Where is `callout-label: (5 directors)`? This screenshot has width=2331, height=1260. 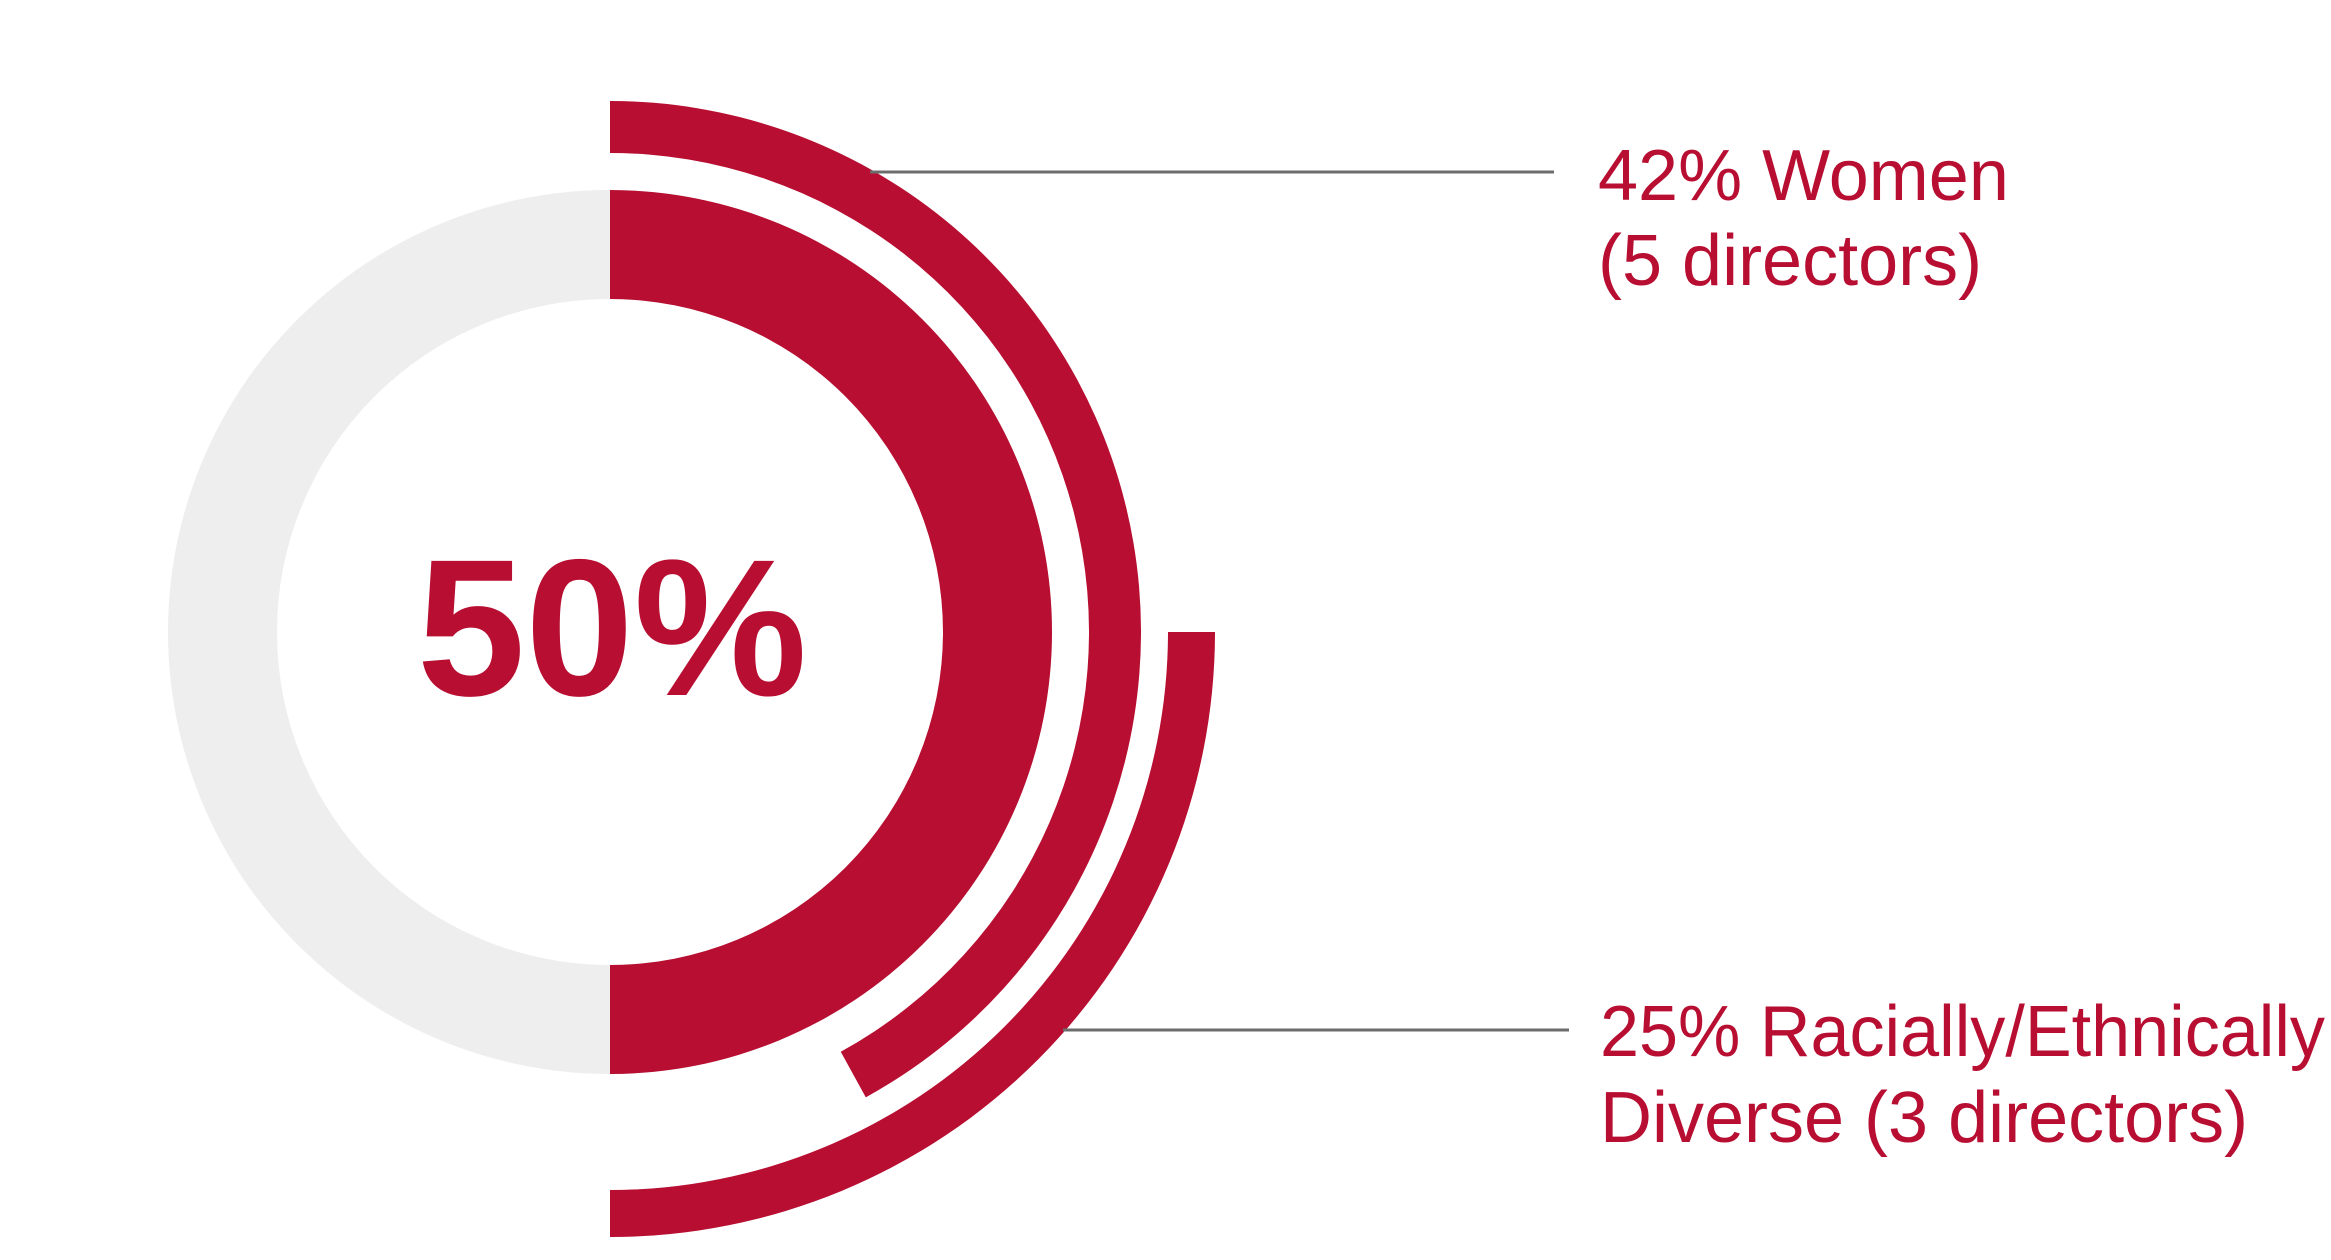 callout-label: (5 directors) is located at coordinates (1790, 261).